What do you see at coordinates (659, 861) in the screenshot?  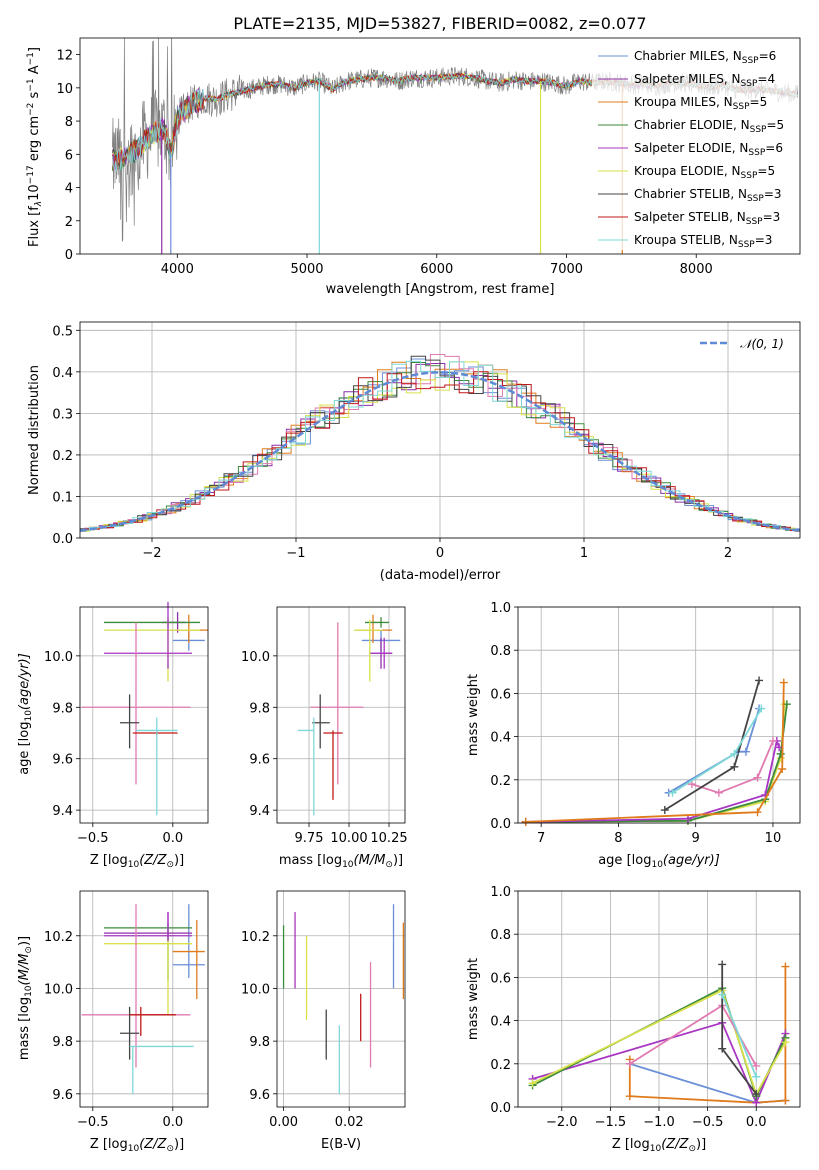 I see `weight-vs-age-xlabel: age [log10(age/yr)]` at bounding box center [659, 861].